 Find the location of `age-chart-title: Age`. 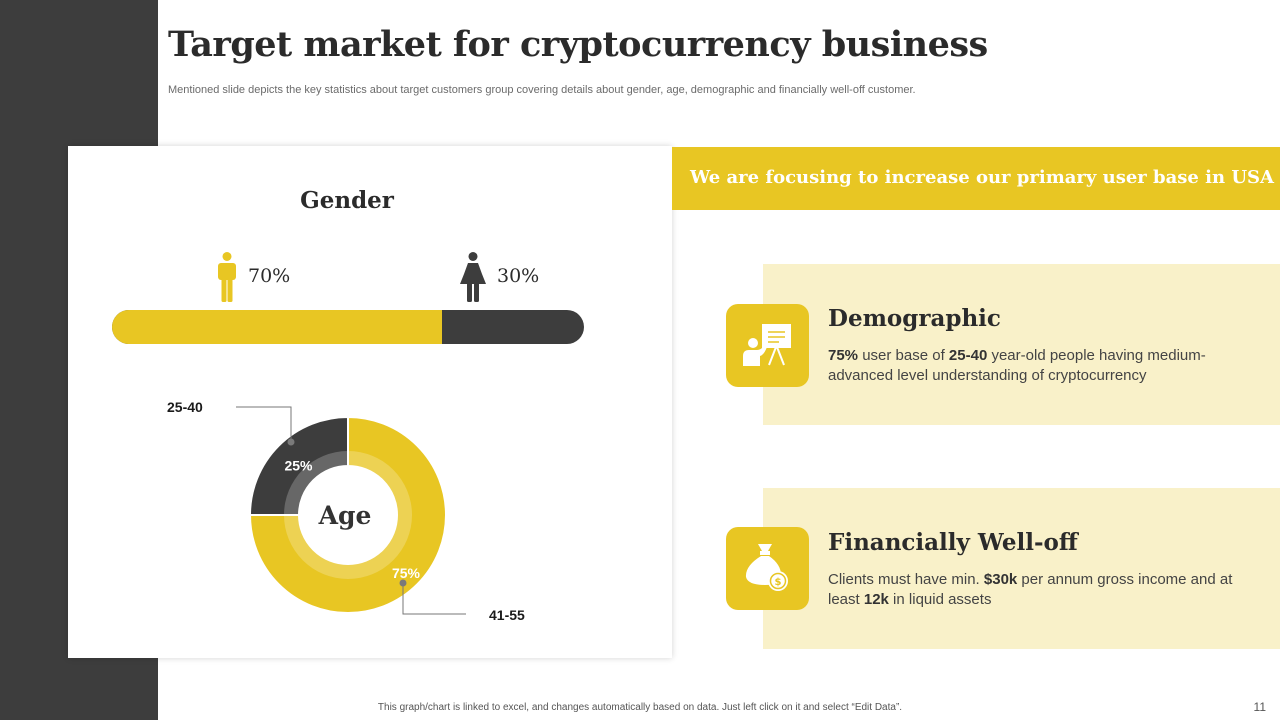

age-chart-title: Age is located at coordinates (345, 515).